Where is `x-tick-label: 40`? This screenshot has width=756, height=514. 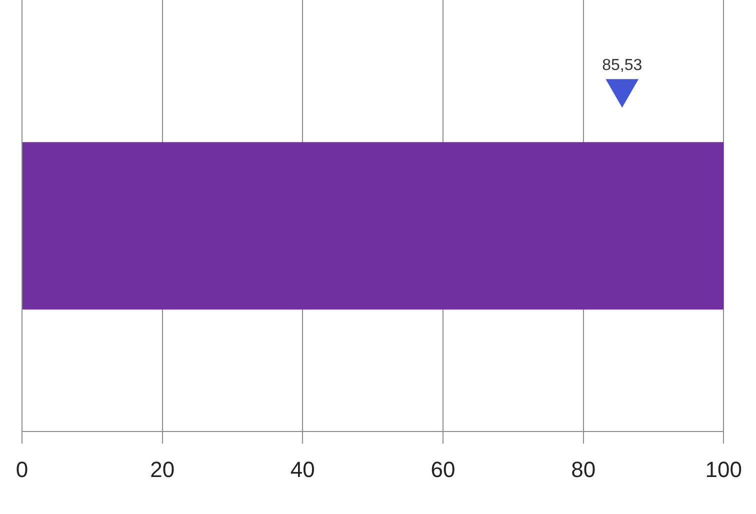 x-tick-label: 40 is located at coordinates (302, 469).